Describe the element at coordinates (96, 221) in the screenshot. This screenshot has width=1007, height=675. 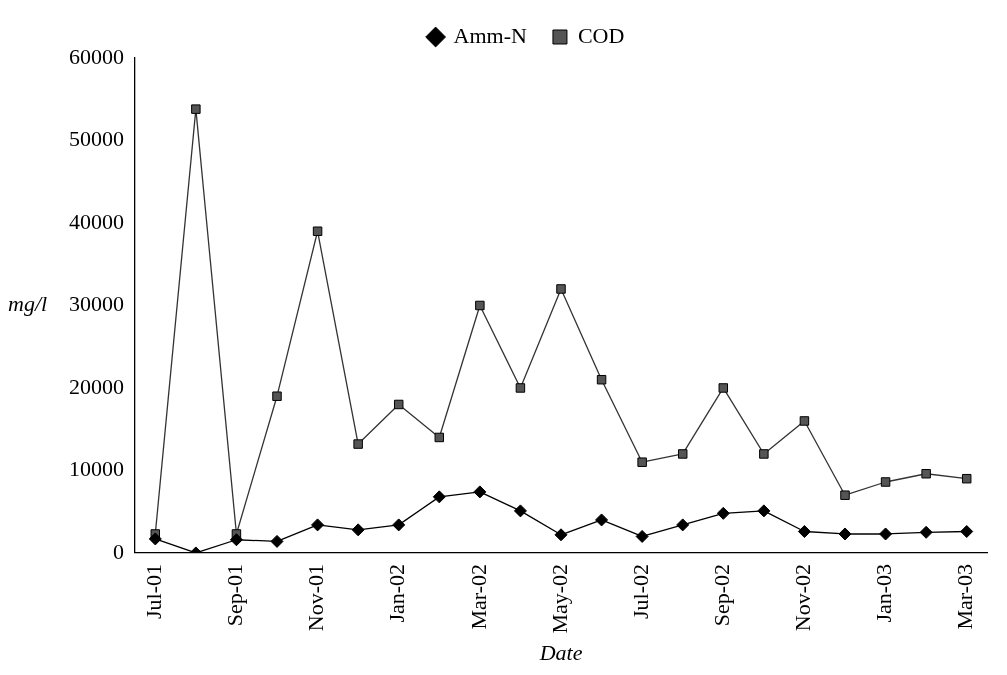
I see `y-tick-label: 40000` at that location.